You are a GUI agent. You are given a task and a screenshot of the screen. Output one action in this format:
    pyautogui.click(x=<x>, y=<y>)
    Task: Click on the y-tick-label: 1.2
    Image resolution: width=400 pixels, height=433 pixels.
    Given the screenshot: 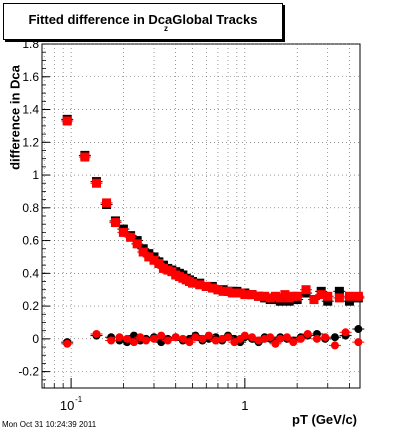 What is the action you would take?
    pyautogui.click(x=30, y=142)
    